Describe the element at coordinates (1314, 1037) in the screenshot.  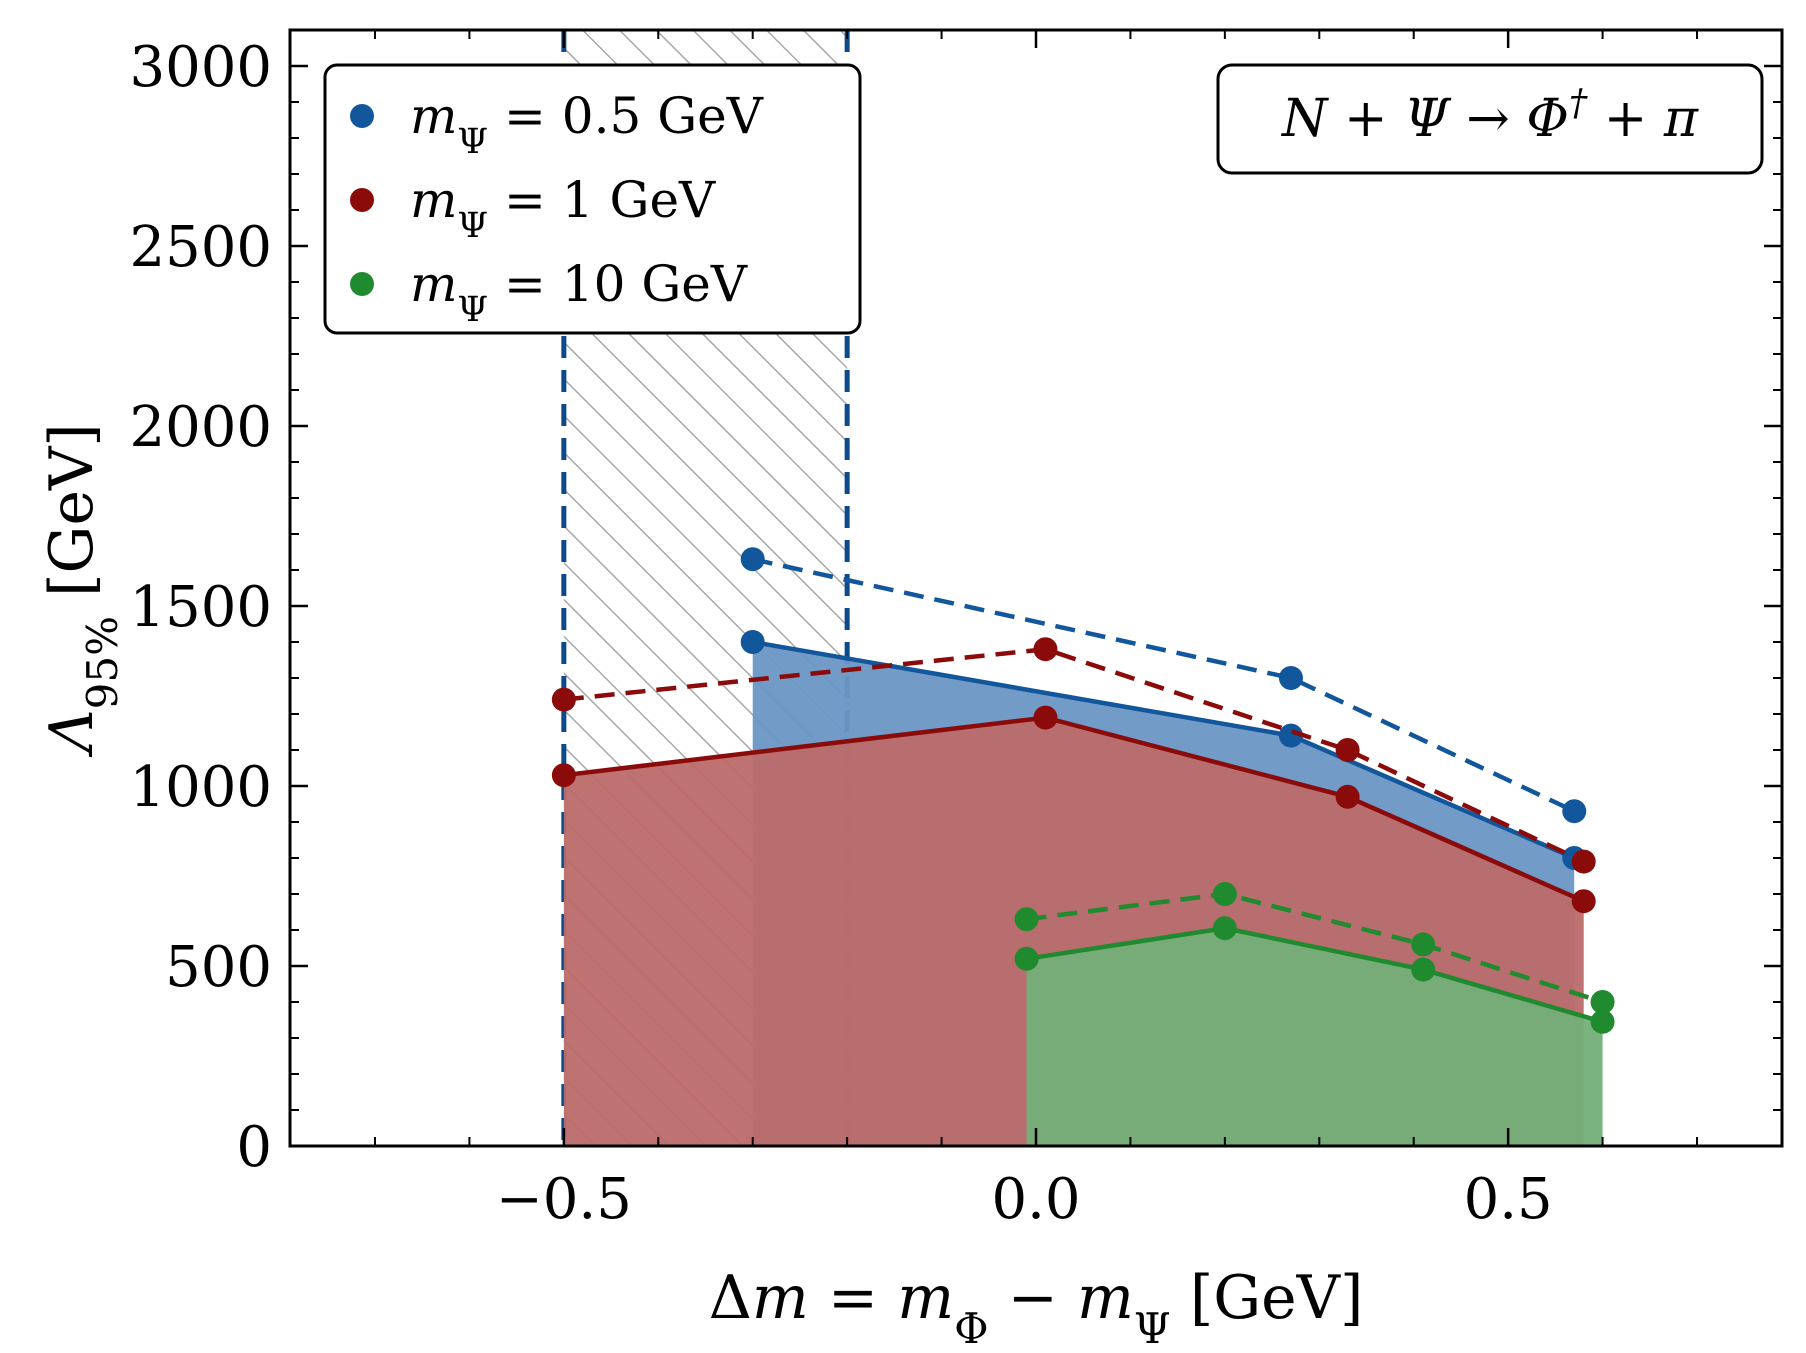
I see `series-2-fill` at that location.